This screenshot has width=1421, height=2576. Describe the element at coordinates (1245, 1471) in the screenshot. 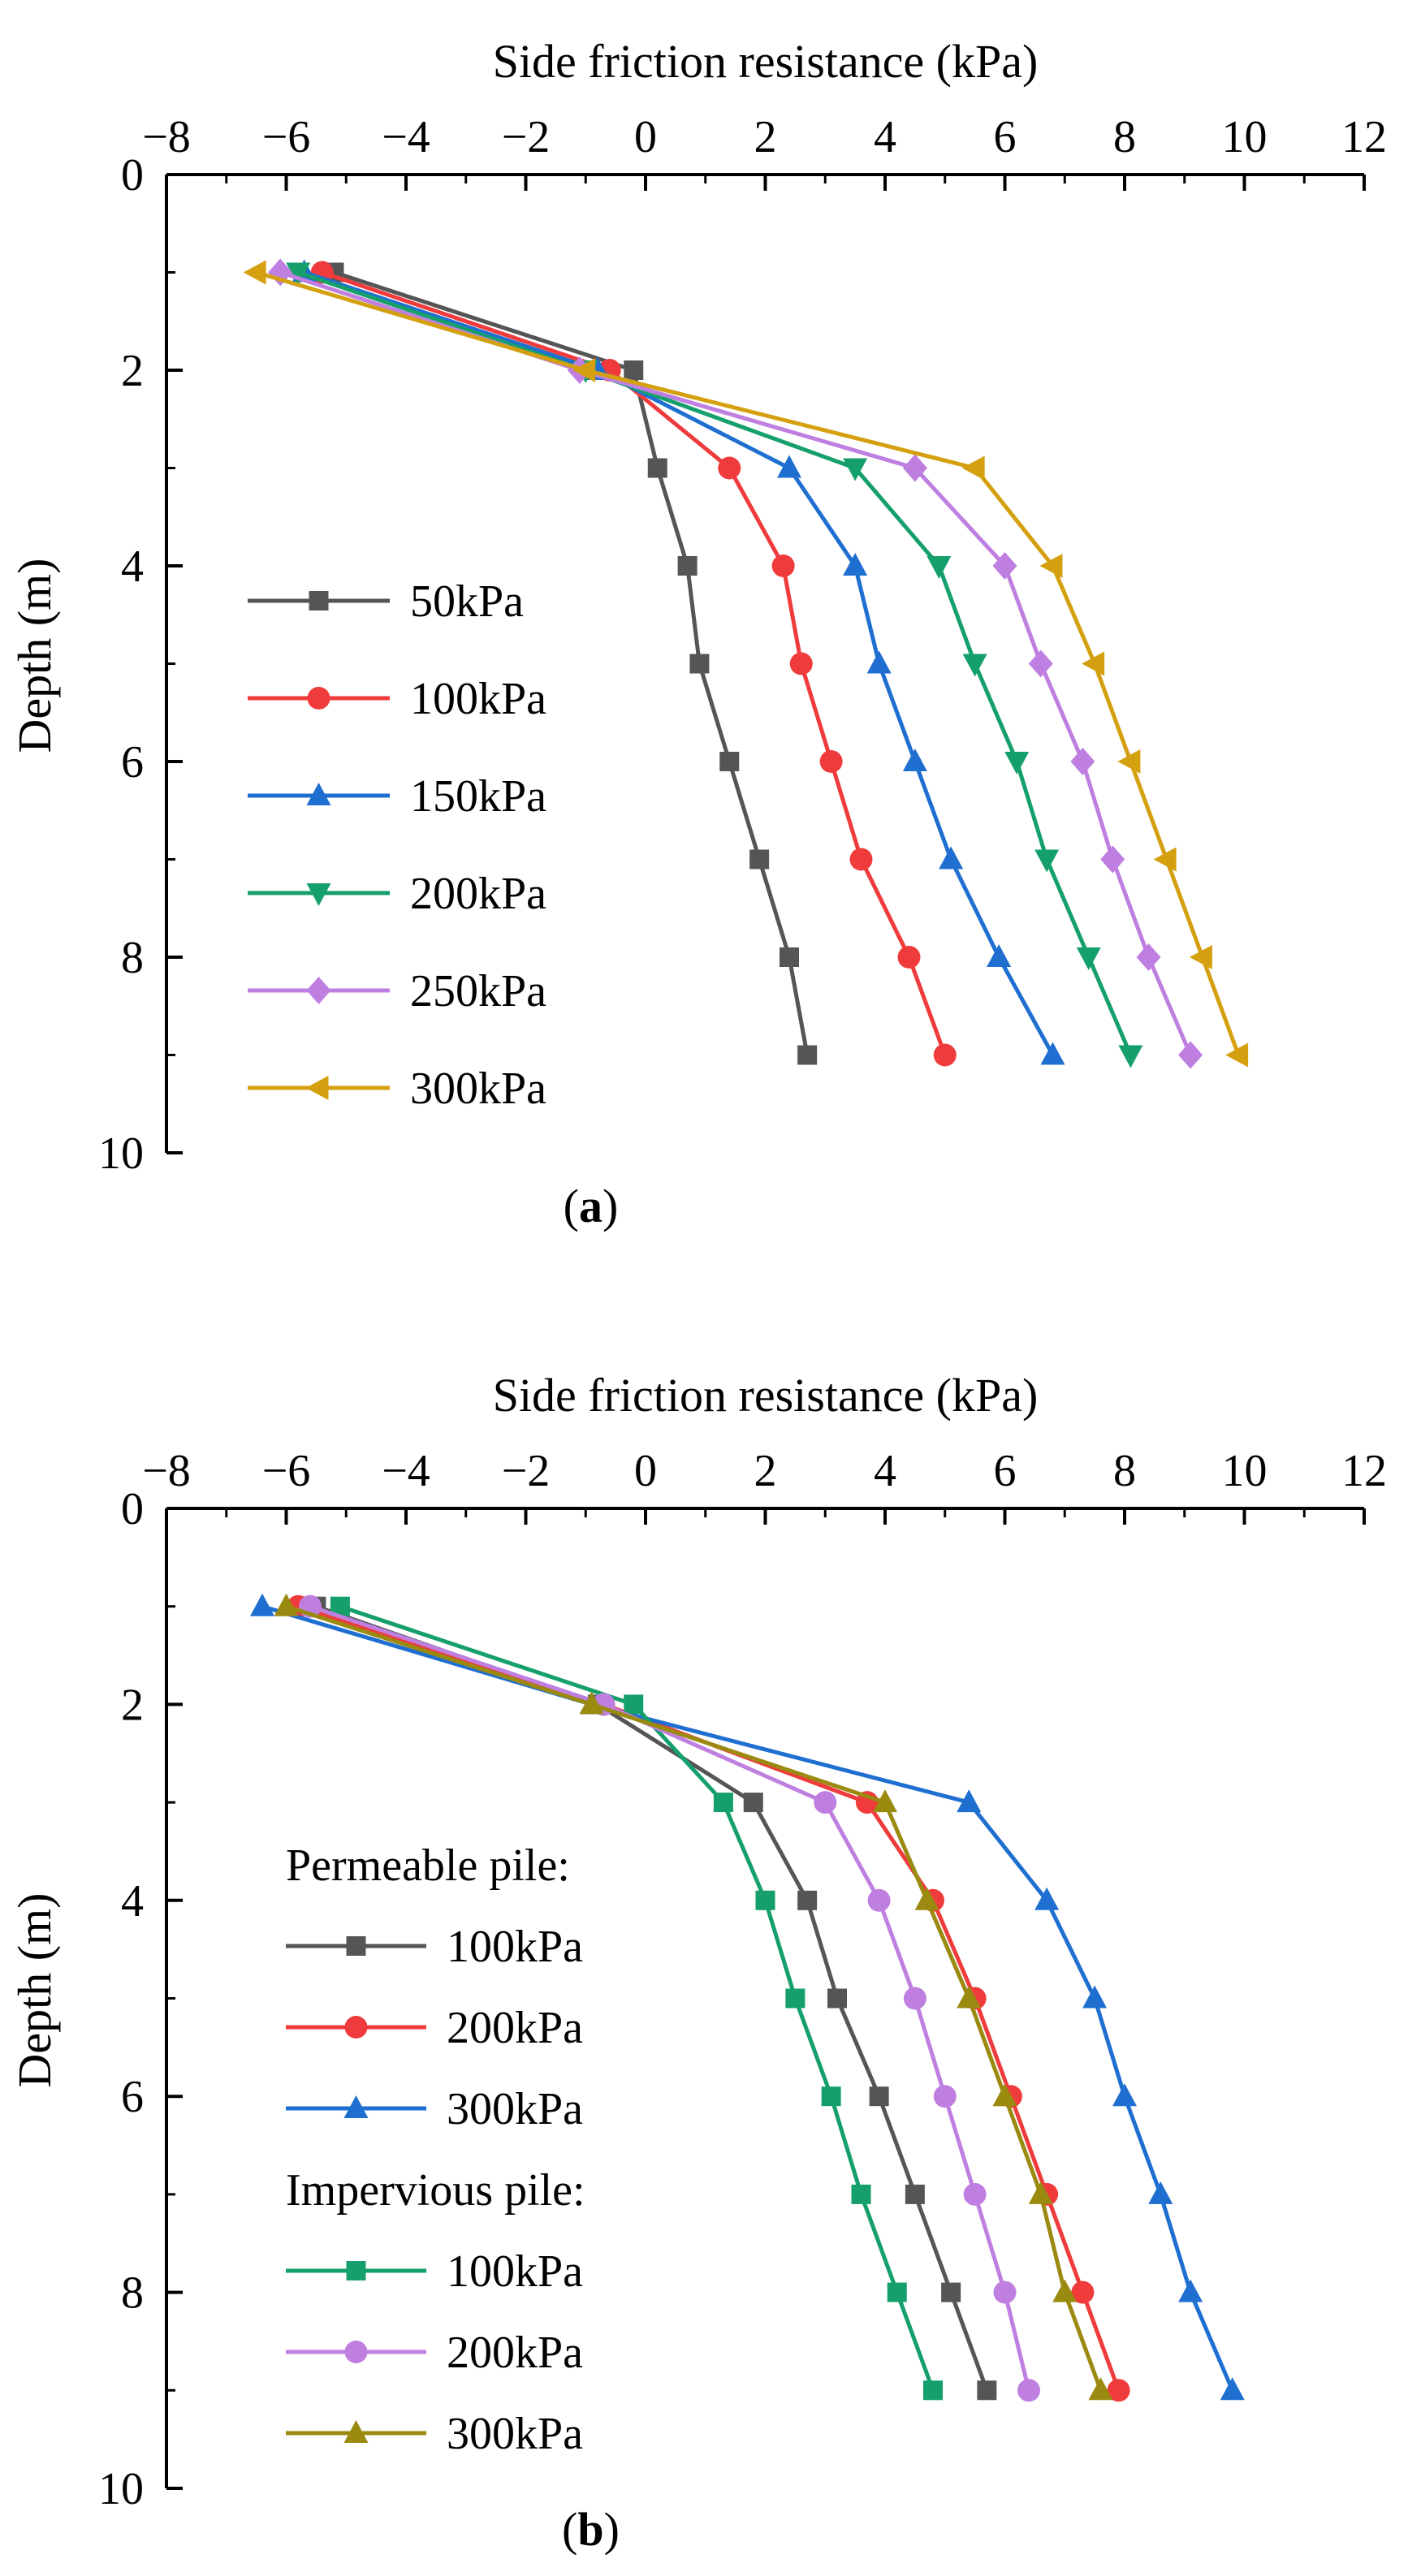

I see `x-tick-label: 10` at that location.